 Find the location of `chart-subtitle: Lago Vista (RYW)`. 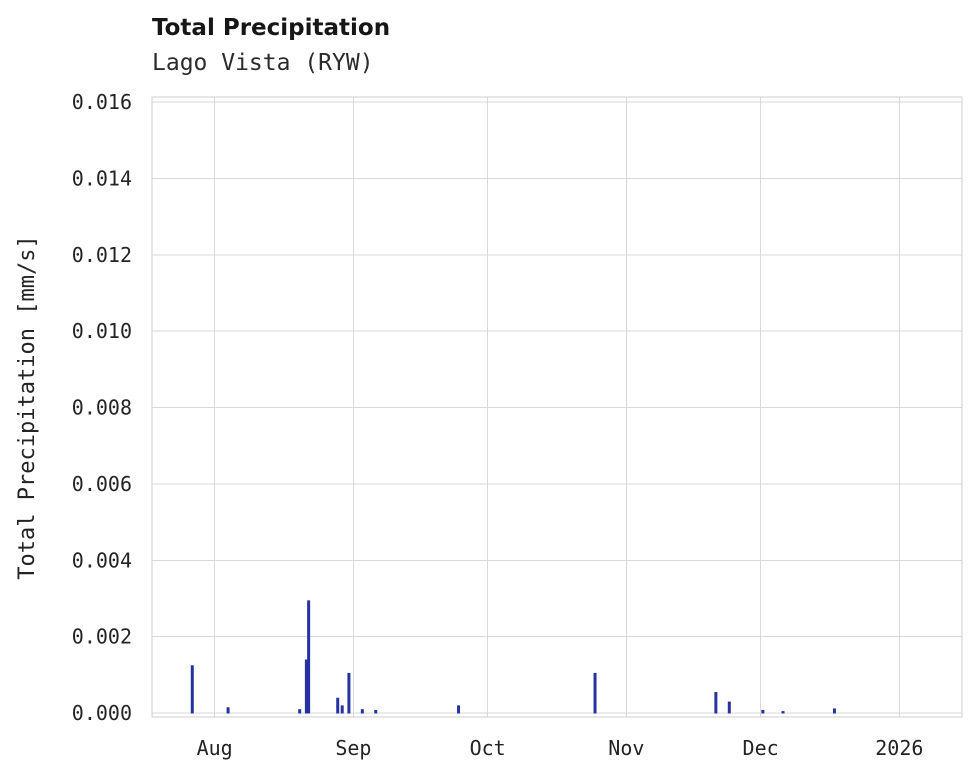

chart-subtitle: Lago Vista (RYW) is located at coordinates (263, 63).